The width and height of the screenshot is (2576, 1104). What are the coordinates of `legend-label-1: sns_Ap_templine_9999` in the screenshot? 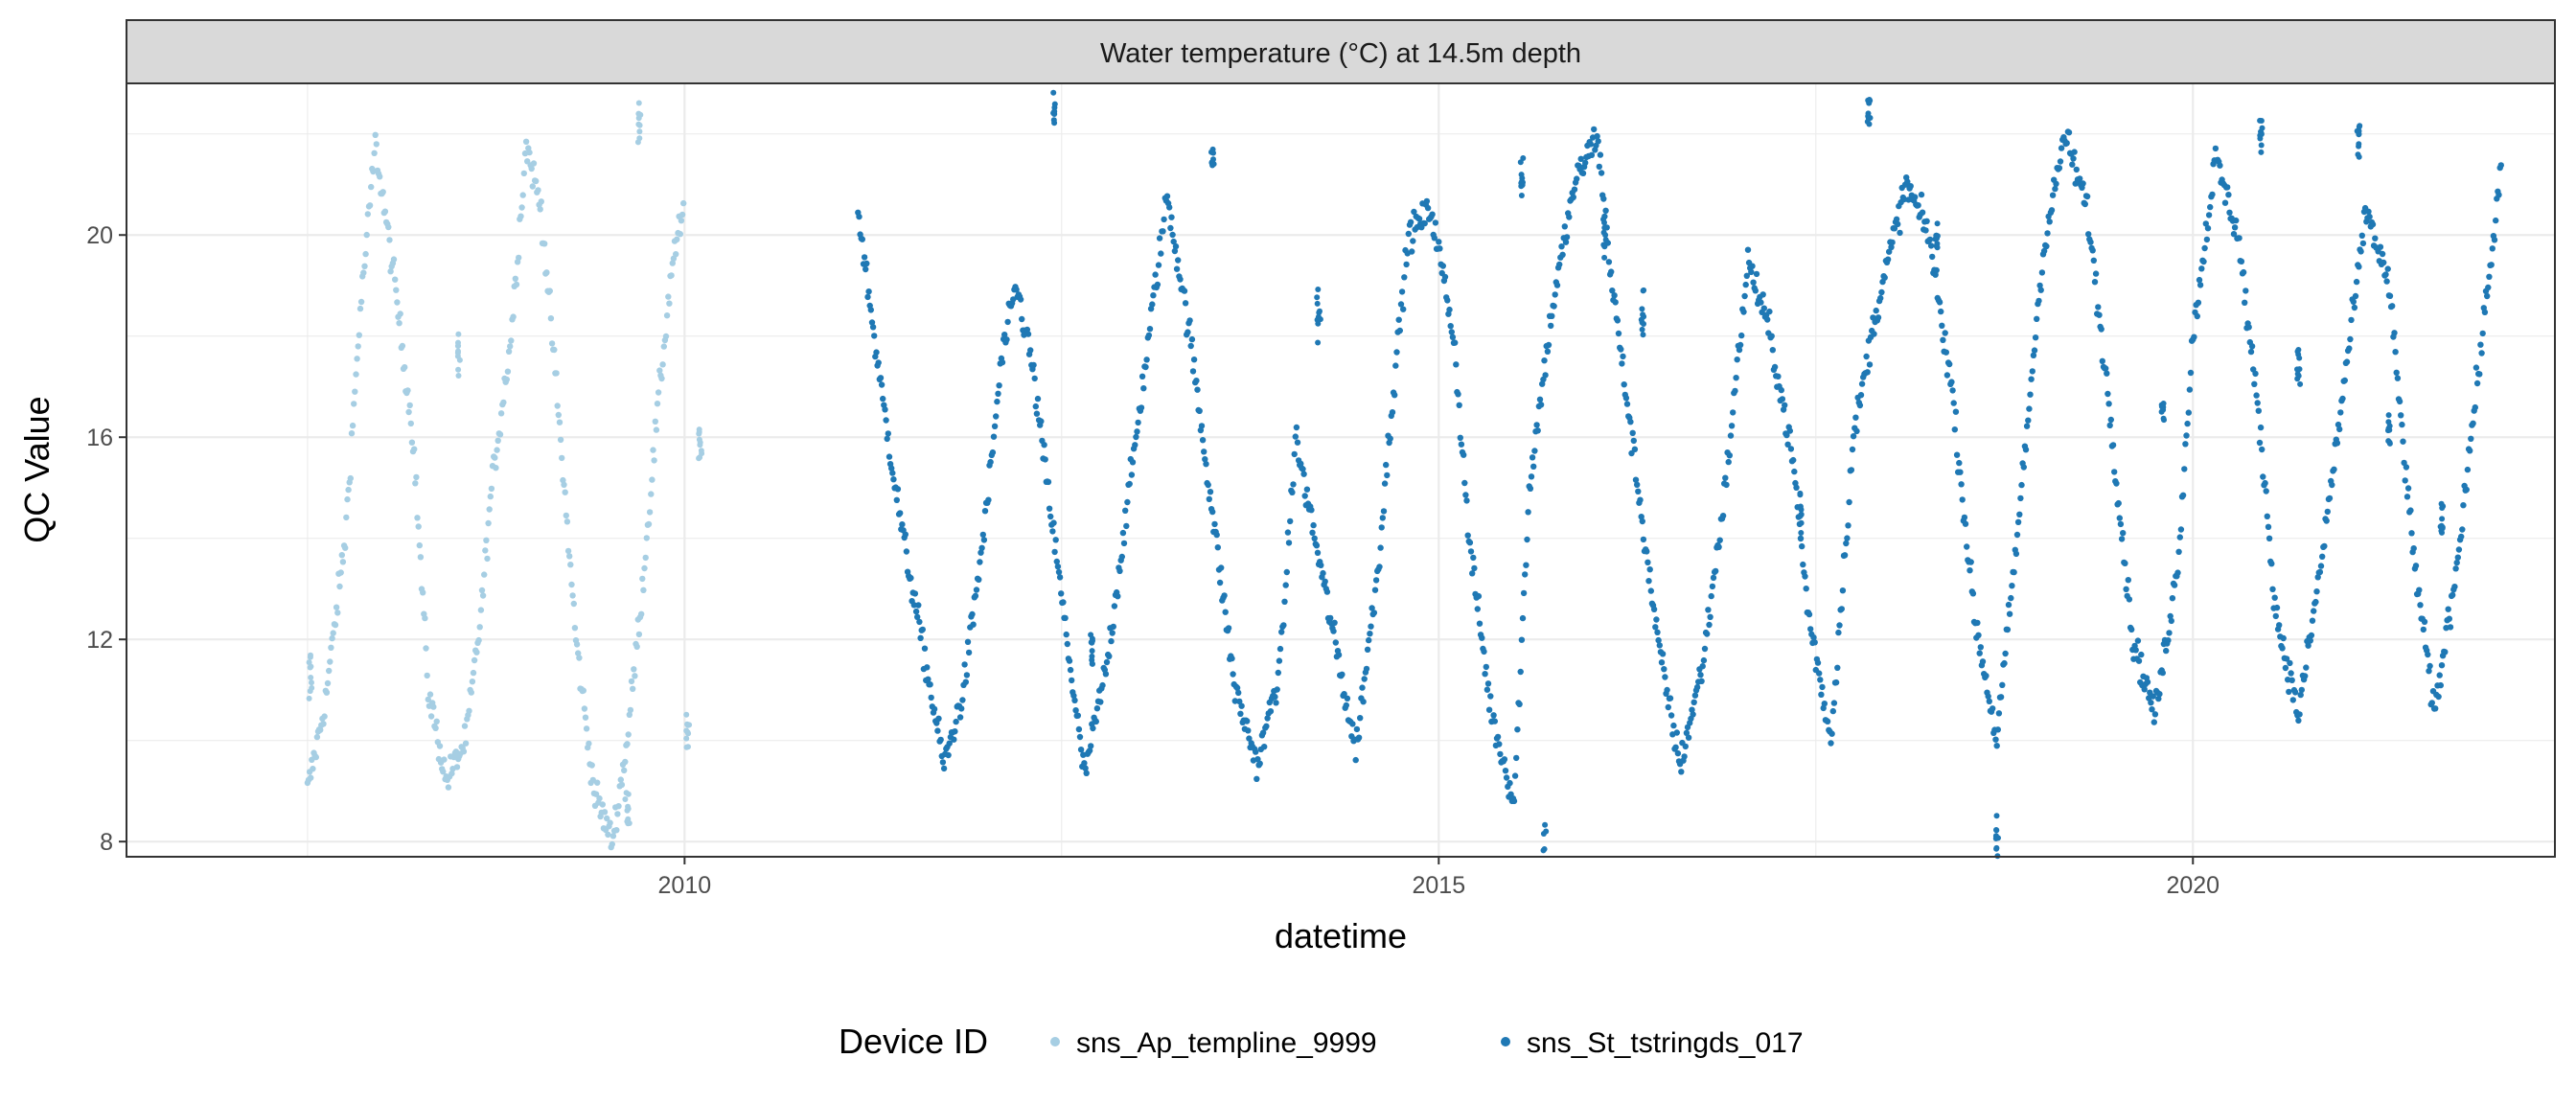 It's located at (1226, 1043).